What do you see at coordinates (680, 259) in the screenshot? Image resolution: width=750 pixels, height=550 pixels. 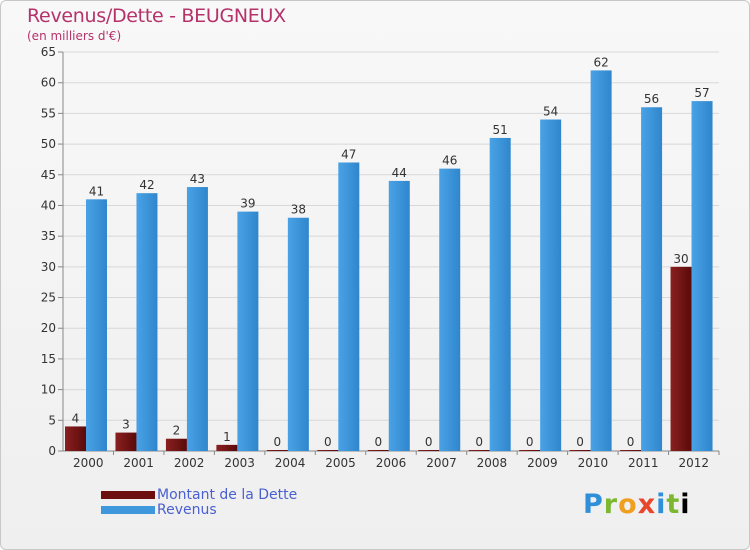 I see `data-label-debt: 30` at bounding box center [680, 259].